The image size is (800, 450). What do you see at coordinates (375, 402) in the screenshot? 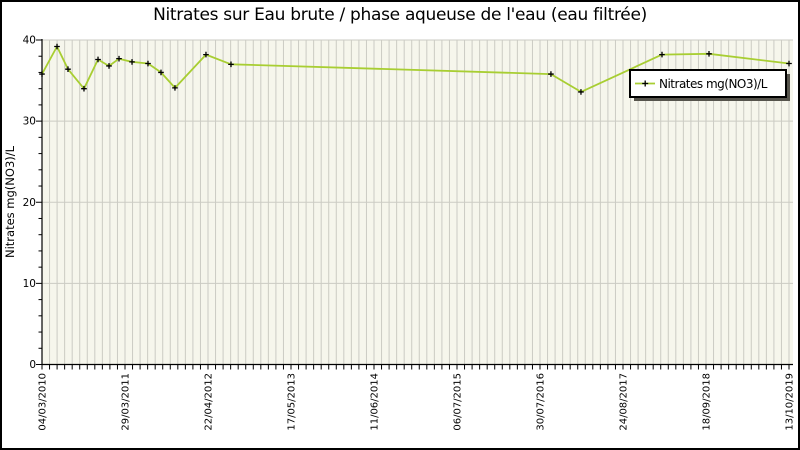
I see `x-tick-label: 11/06/2014` at bounding box center [375, 402].